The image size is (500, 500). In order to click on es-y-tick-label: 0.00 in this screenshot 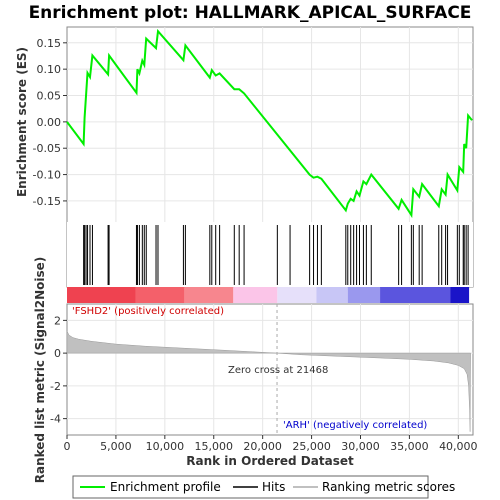, I will do `click(49, 122)`.